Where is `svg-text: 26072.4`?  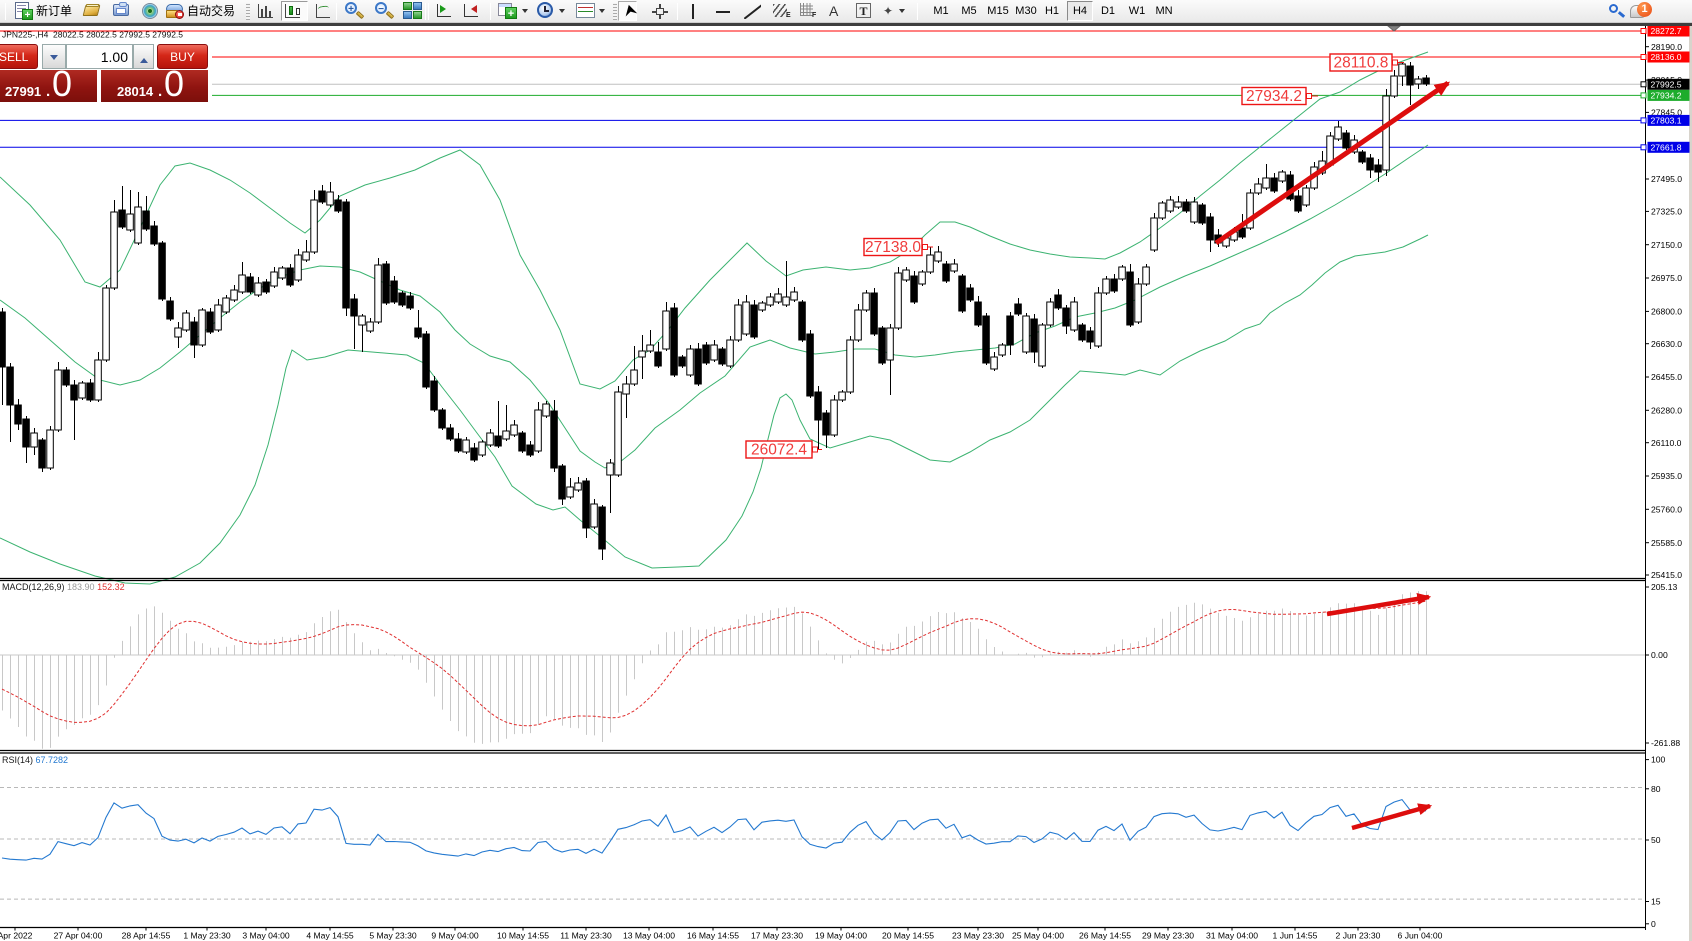
svg-text: 26072.4 is located at coordinates (779, 450).